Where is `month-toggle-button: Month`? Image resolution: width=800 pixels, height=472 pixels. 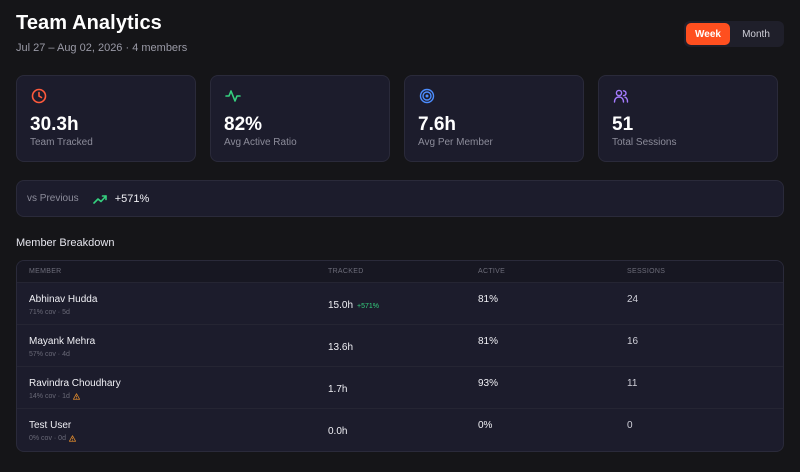
month-toggle-button: Month is located at coordinates (756, 34).